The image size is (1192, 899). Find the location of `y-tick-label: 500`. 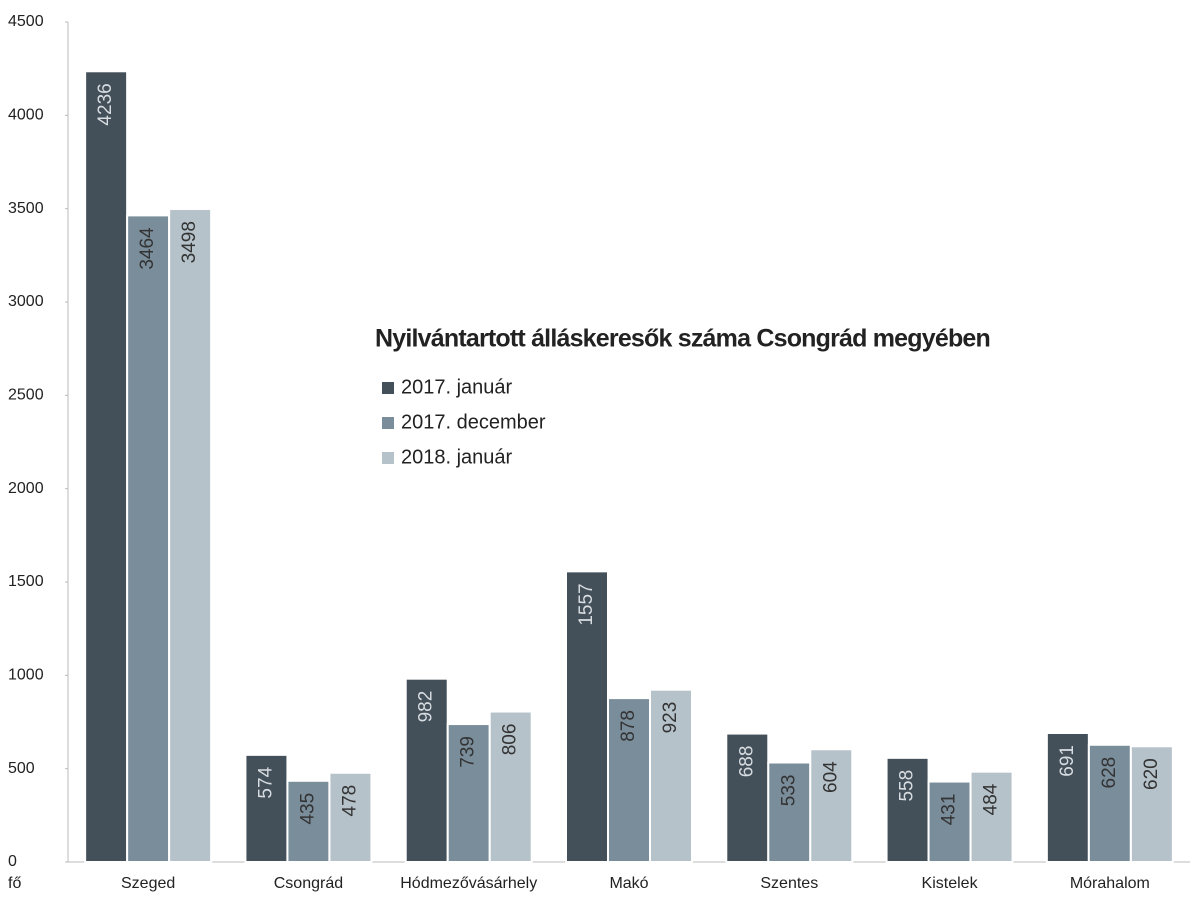

y-tick-label: 500 is located at coordinates (21, 768).